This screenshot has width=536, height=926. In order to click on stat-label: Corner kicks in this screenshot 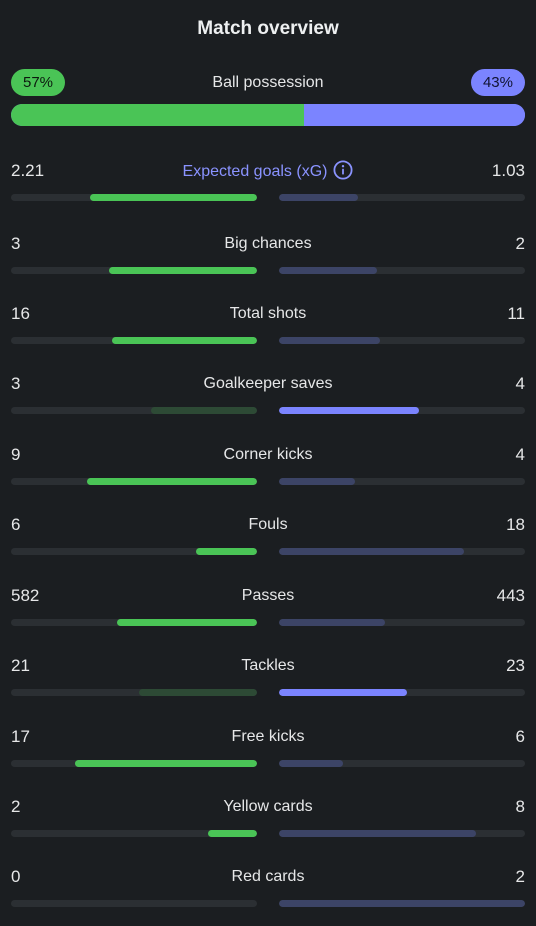, I will do `click(268, 455)`.